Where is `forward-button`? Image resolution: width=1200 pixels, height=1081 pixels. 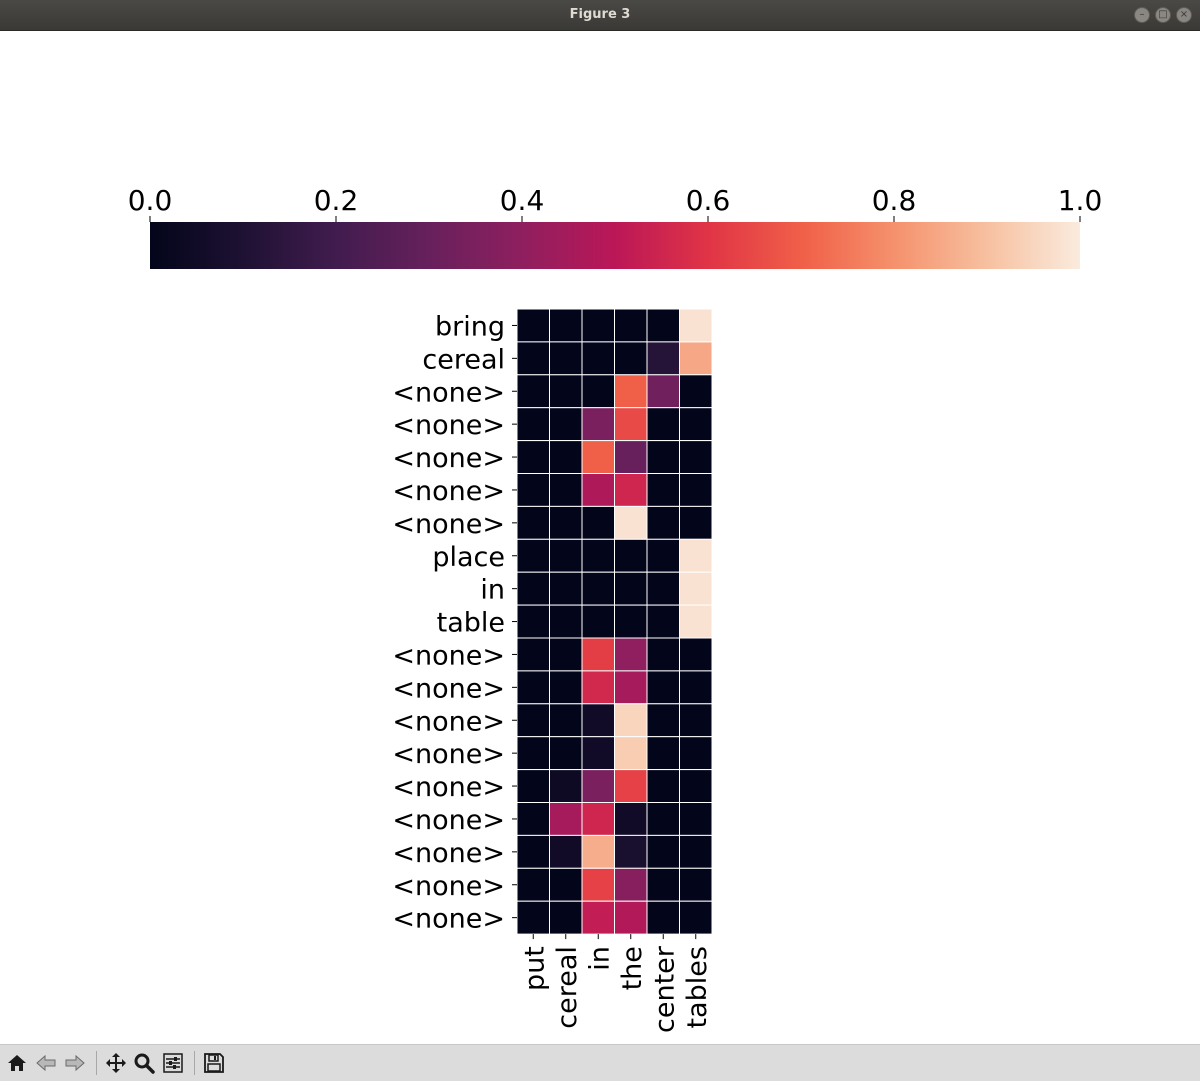 forward-button is located at coordinates (75, 1063).